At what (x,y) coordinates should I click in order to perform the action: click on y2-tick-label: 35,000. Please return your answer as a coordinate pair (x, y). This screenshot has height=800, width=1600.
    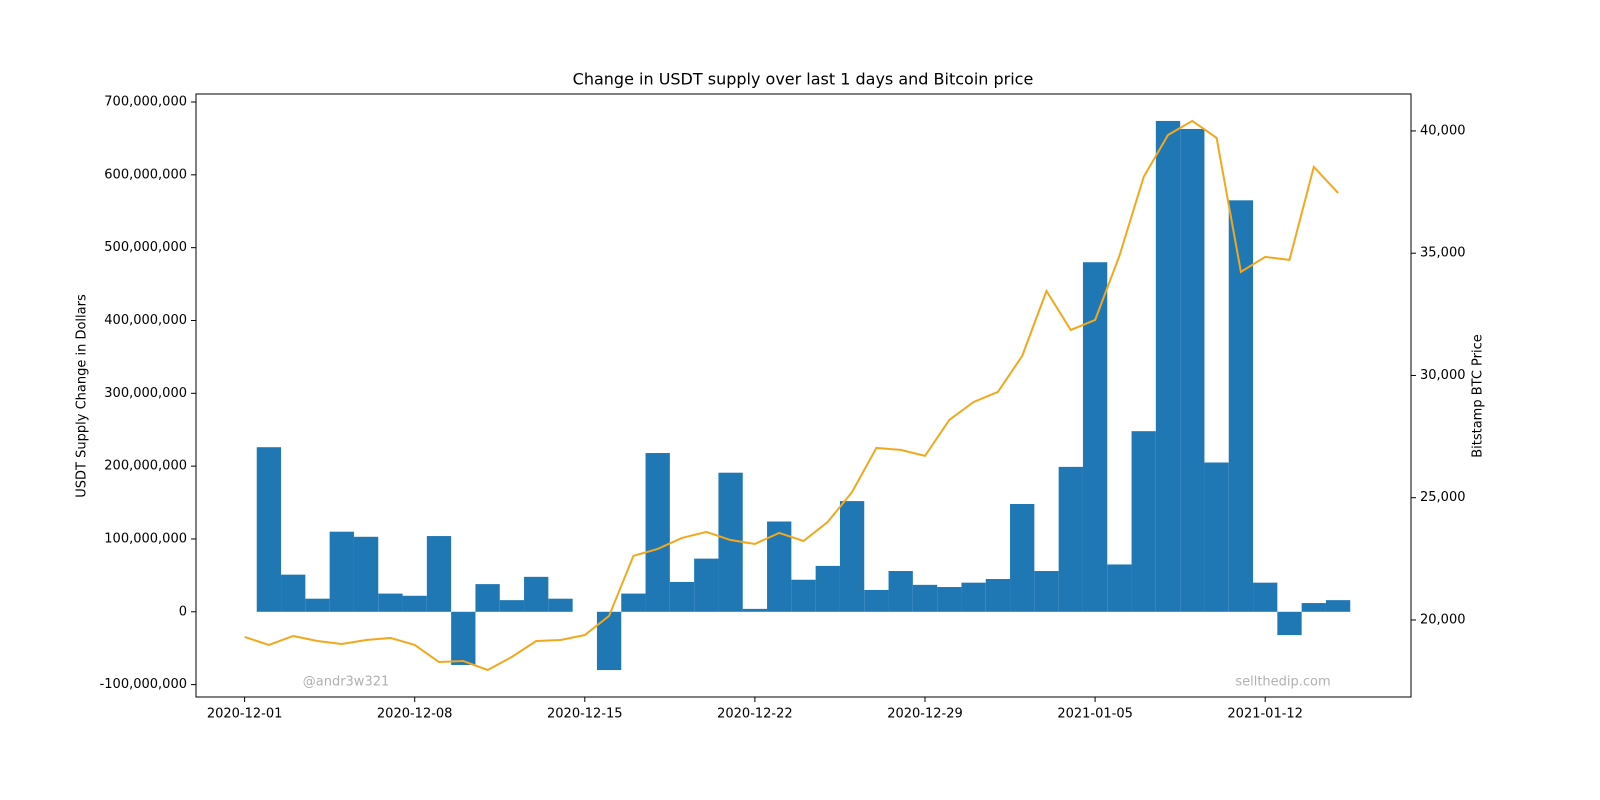
    Looking at the image, I should click on (1443, 253).